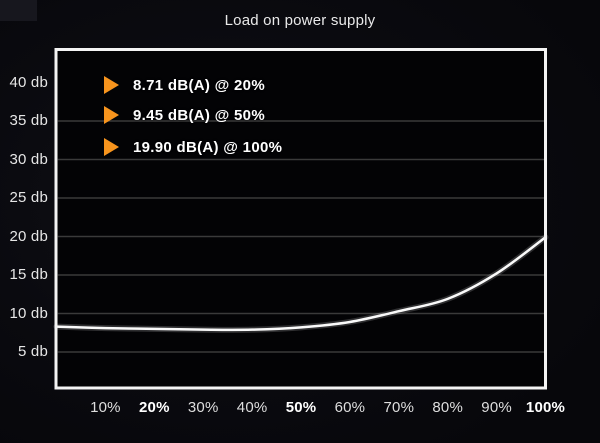 The image size is (600, 443). I want to click on y-axis-label: 10 db, so click(28, 313).